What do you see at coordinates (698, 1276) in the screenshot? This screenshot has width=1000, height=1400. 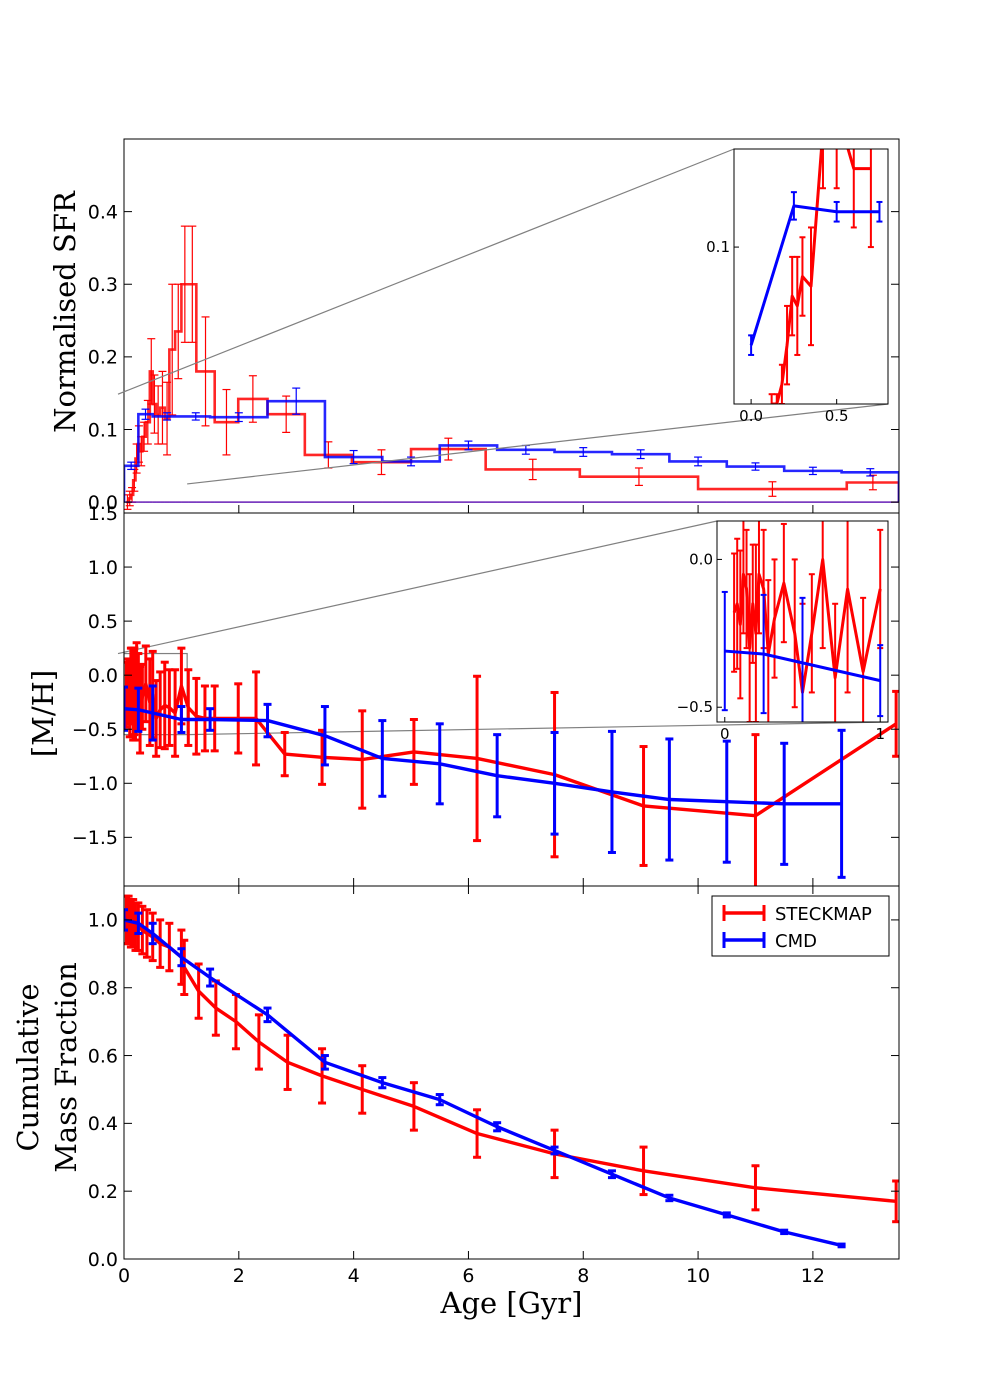 I see `cumulative-xtick-label-5: 10` at bounding box center [698, 1276].